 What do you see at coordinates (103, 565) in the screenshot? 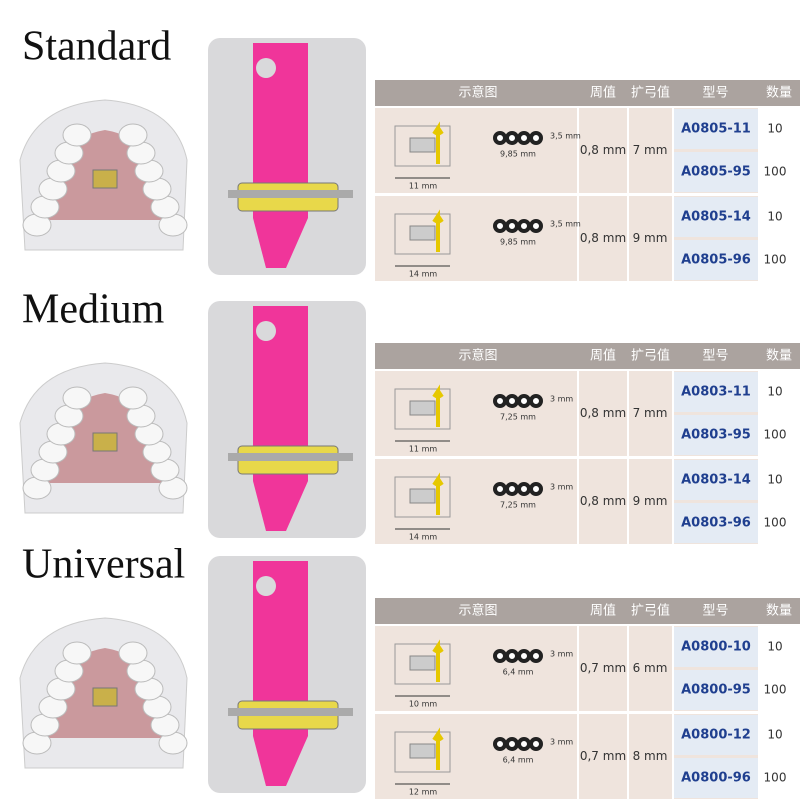
I see `section-label: Universal` at bounding box center [103, 565].